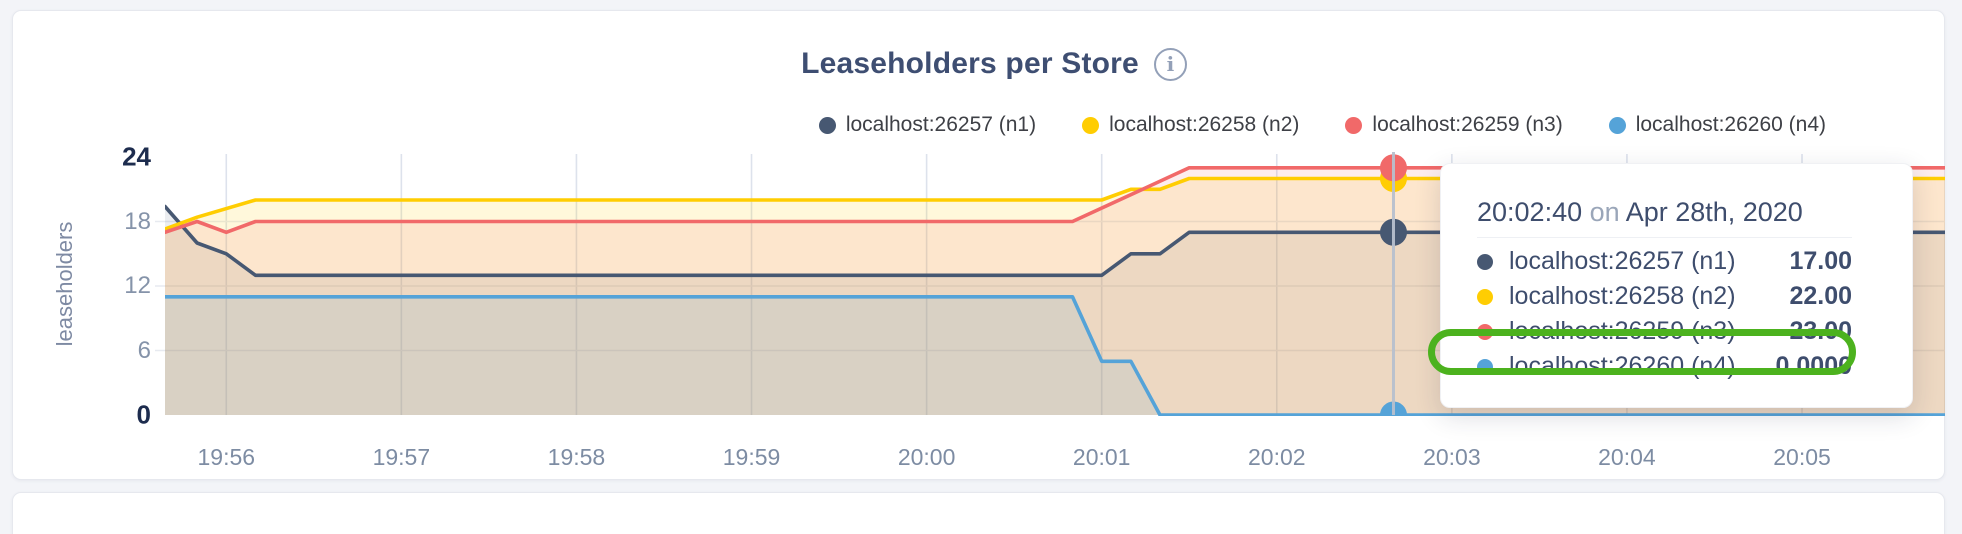  I want to click on x-tick-label: 19:57, so click(401, 457).